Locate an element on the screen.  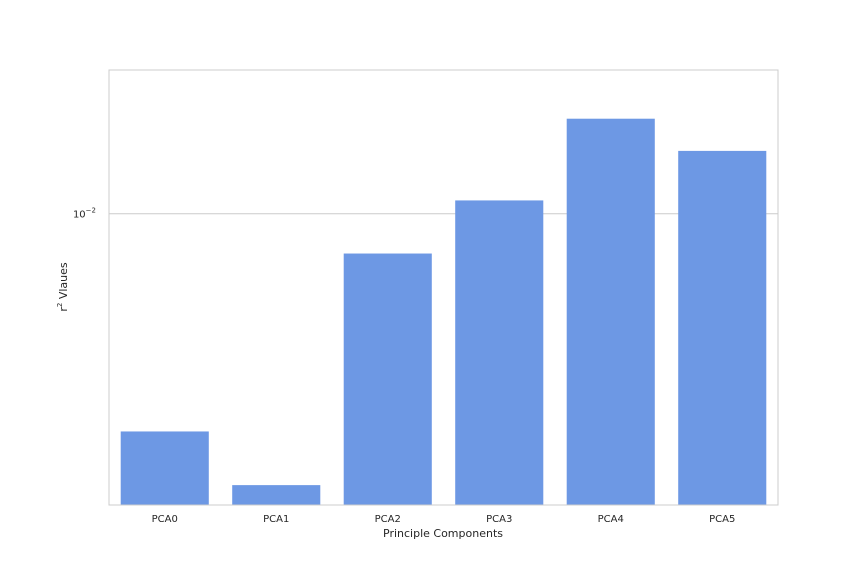
bar-pca4 is located at coordinates (610, 312).